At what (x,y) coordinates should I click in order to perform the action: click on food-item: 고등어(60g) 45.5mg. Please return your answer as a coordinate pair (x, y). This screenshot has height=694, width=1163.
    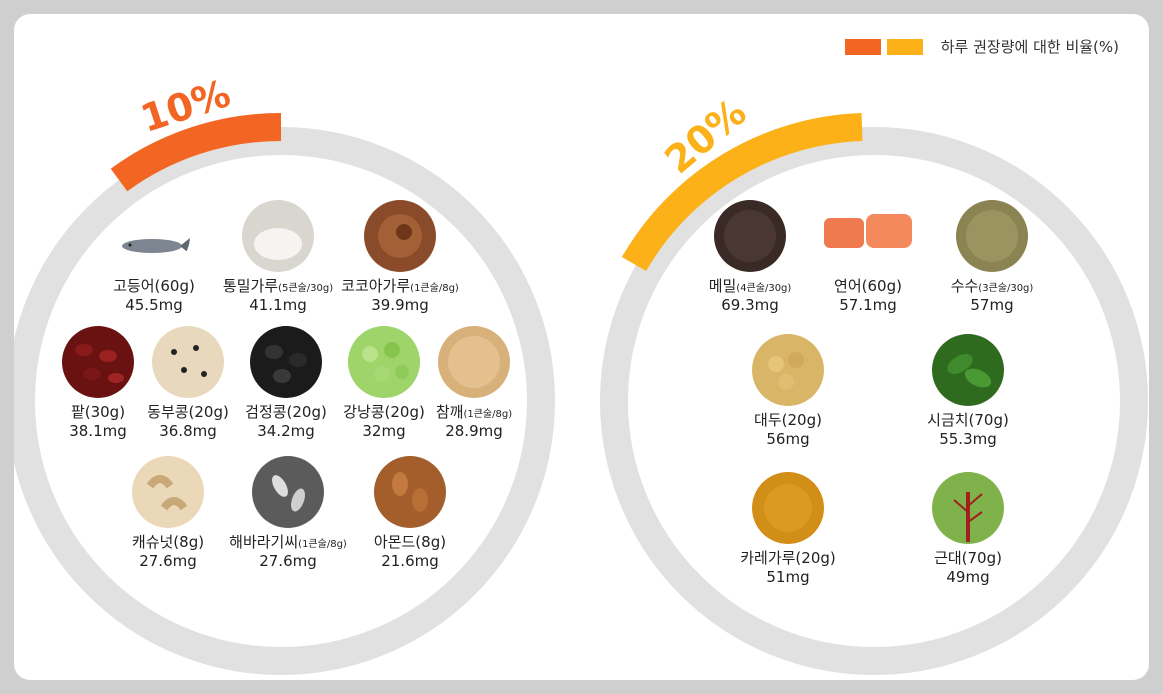
    Looking at the image, I should click on (154, 257).